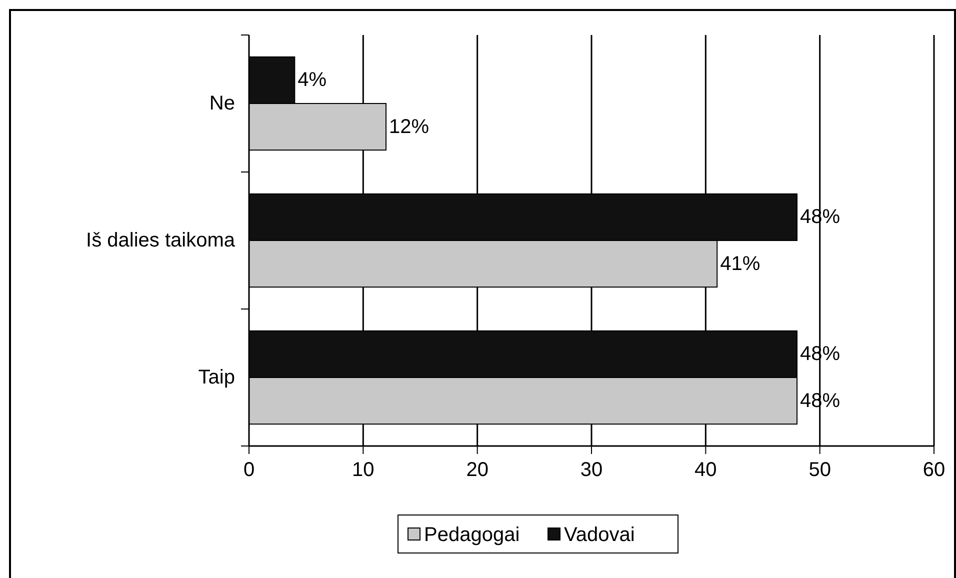 The height and width of the screenshot is (578, 956). Describe the element at coordinates (599, 535) in the screenshot. I see `legend-label: Vadovai` at that location.